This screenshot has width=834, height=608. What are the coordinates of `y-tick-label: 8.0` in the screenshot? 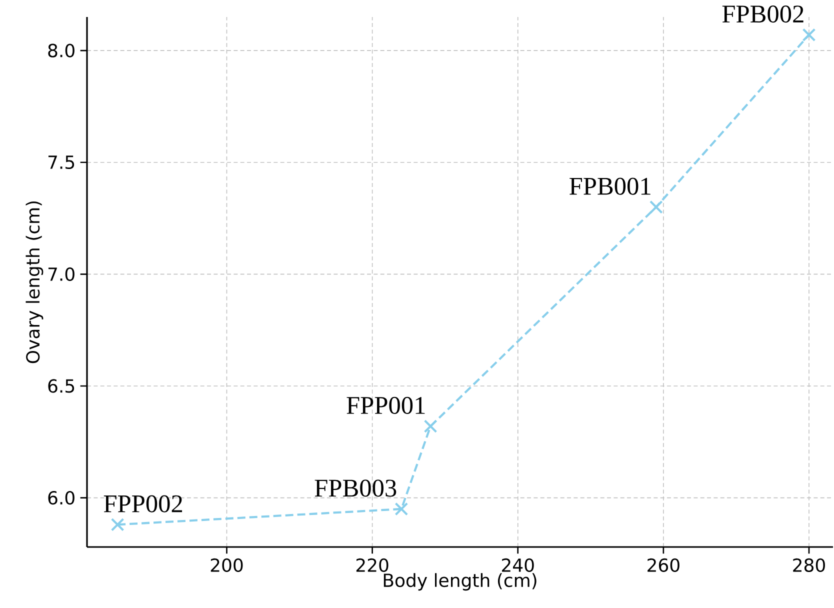 It's located at (61, 51).